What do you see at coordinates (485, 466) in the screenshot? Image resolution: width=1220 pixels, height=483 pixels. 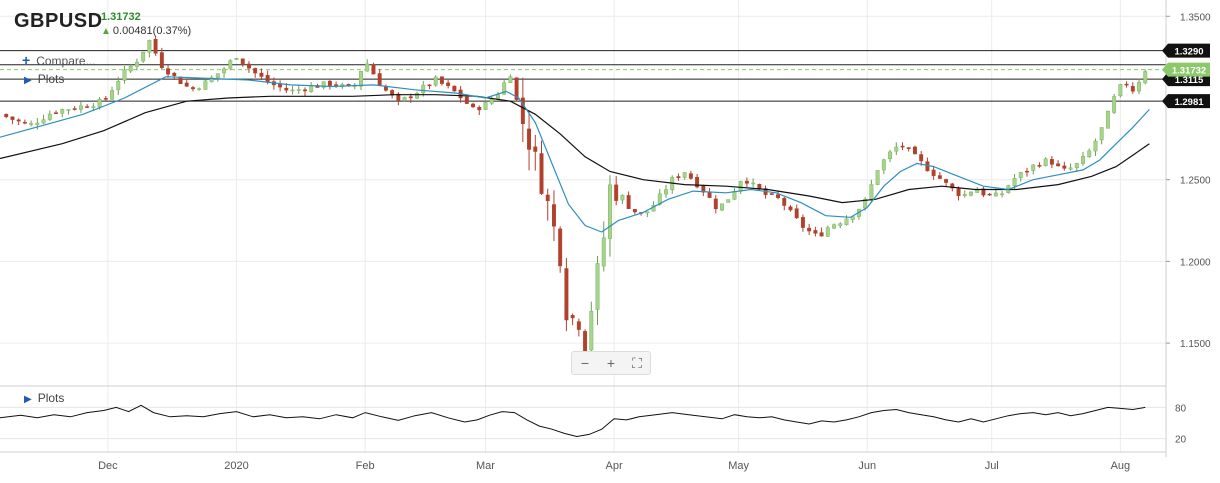 I see `x-tick-label: Mar` at bounding box center [485, 466].